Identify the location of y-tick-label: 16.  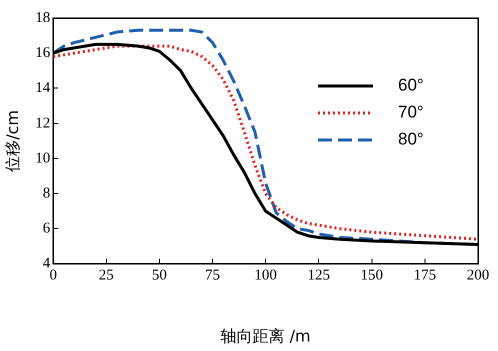
(43, 53).